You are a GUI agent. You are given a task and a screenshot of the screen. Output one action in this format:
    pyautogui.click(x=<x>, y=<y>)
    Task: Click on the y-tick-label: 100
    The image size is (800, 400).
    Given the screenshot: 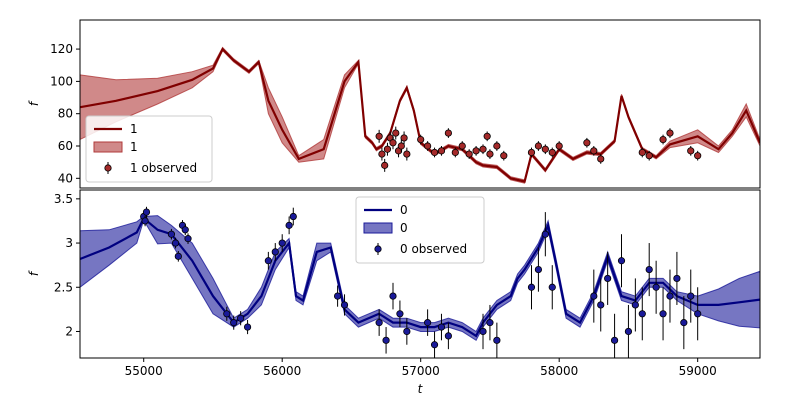 What is the action you would take?
    pyautogui.click(x=61, y=81)
    